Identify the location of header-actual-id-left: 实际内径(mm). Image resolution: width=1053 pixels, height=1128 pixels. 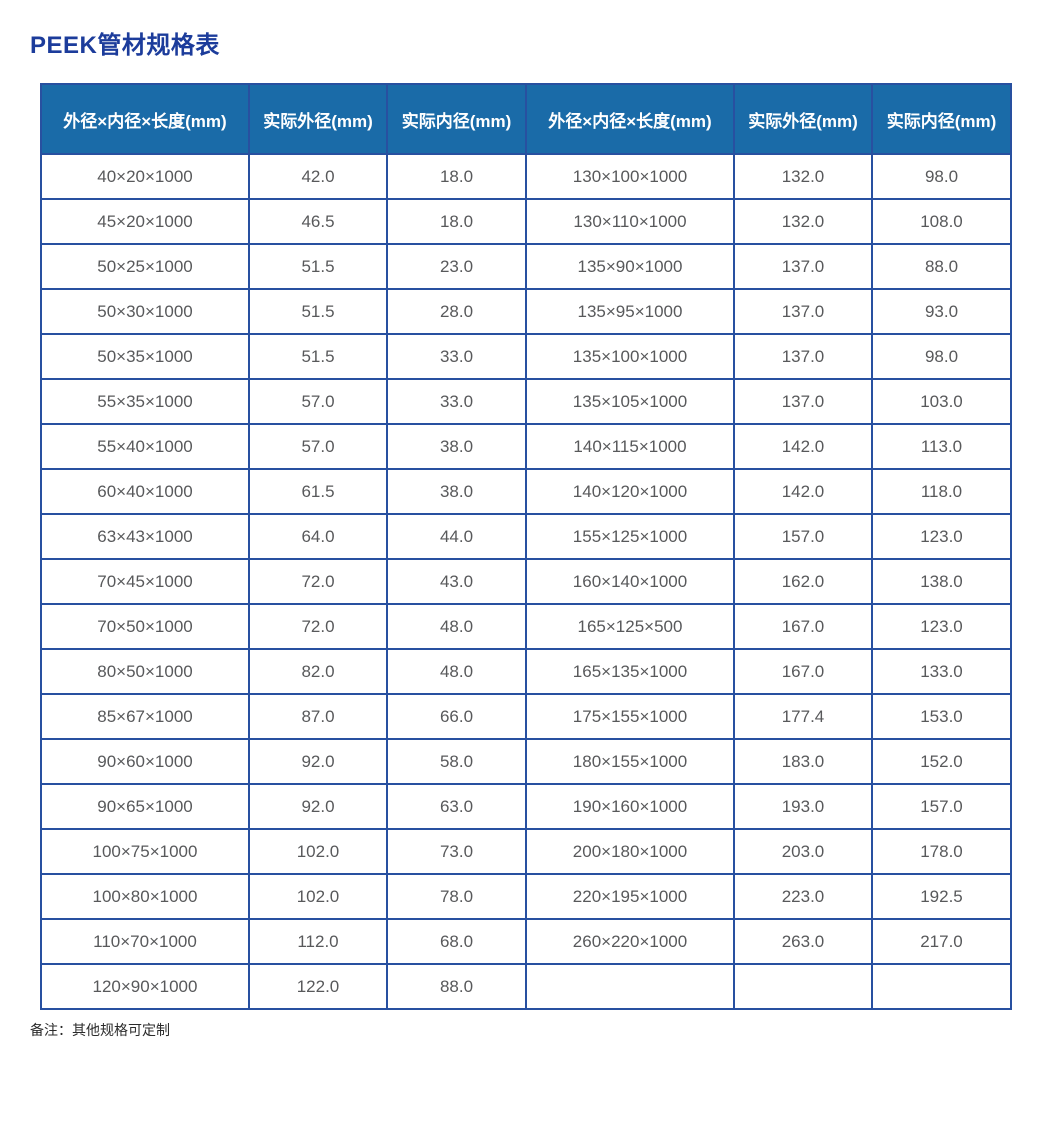
(456, 119).